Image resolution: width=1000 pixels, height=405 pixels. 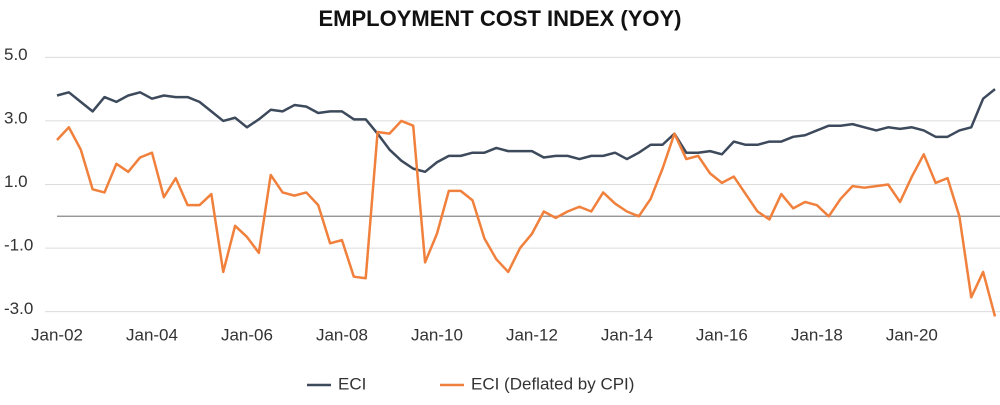 I want to click on x-tick-label: Jan-06, so click(x=247, y=334).